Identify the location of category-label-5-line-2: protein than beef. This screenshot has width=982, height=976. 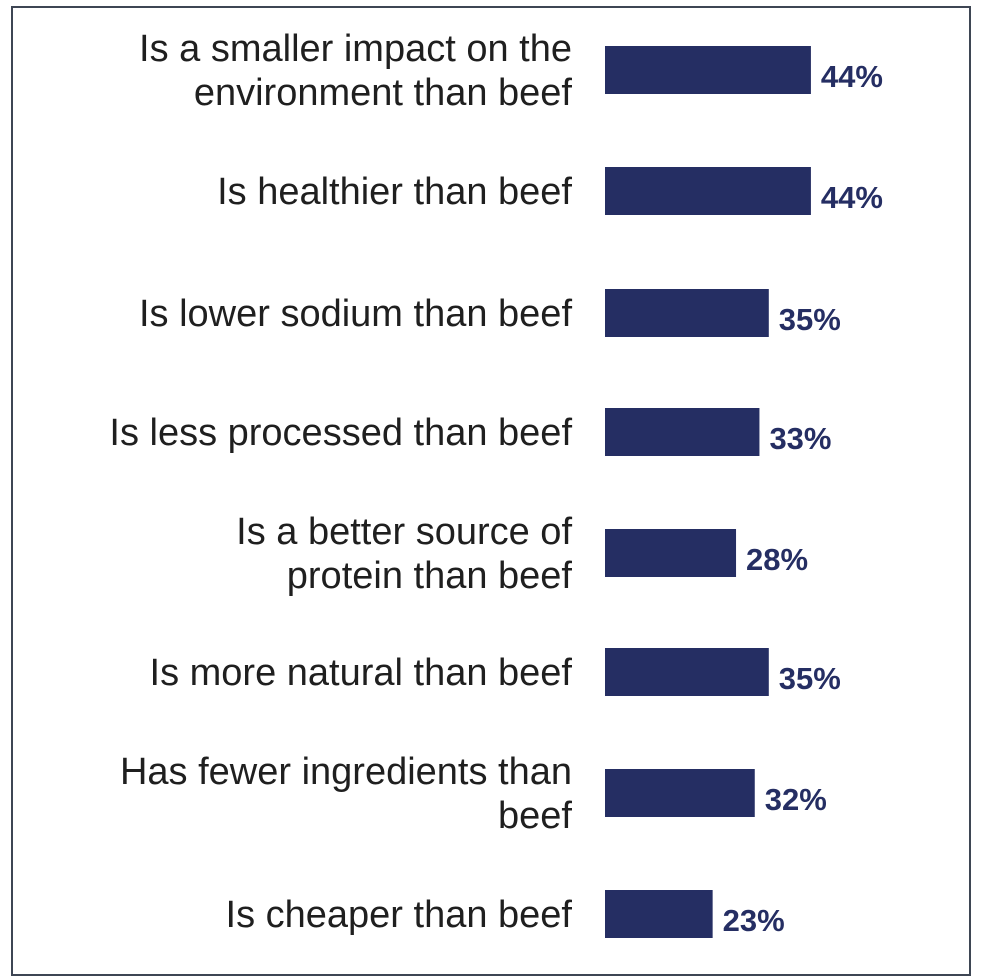
(430, 576).